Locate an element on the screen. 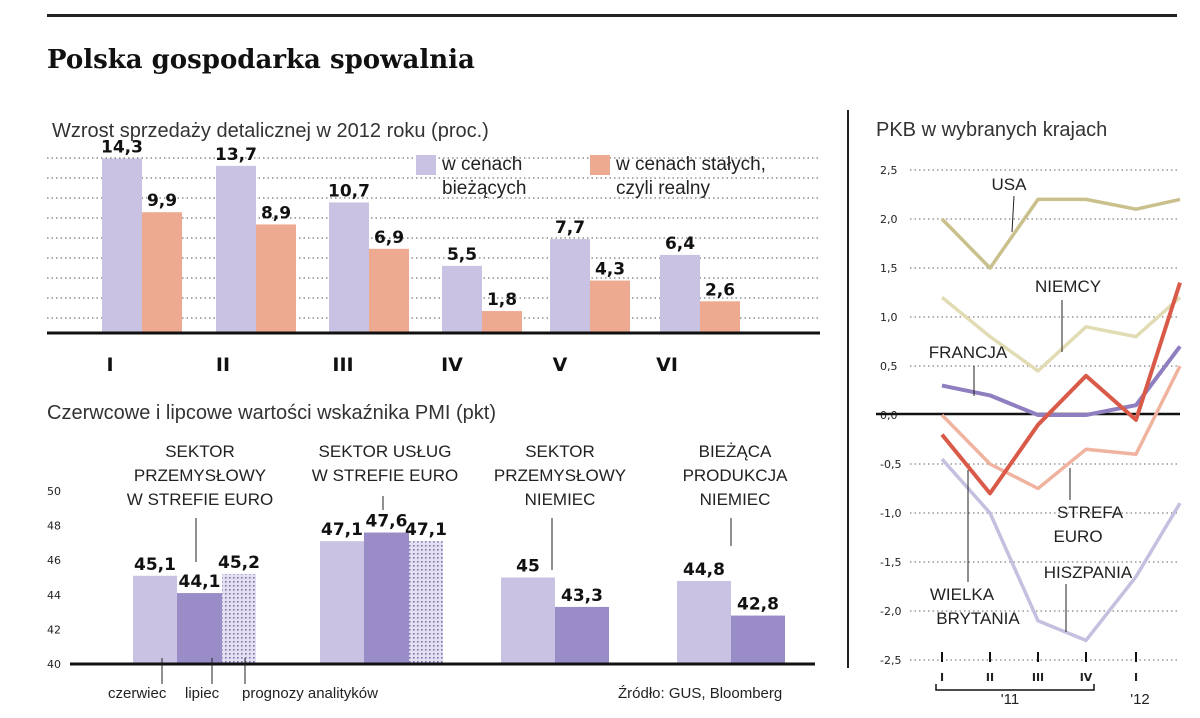 This screenshot has width=1200, height=718. pmi-y-tick-40: 40 is located at coordinates (54, 664).